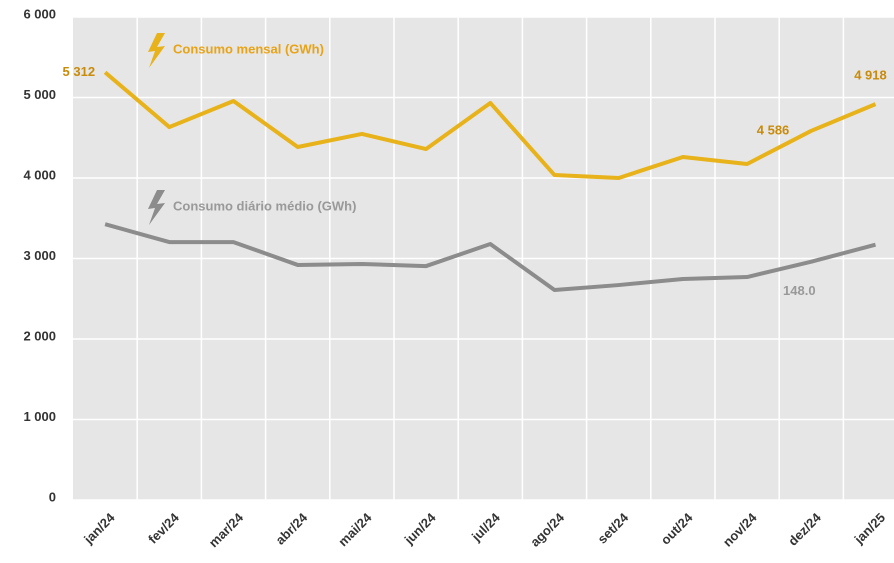  What do you see at coordinates (490, 257) in the screenshot?
I see `series-line` at bounding box center [490, 257].